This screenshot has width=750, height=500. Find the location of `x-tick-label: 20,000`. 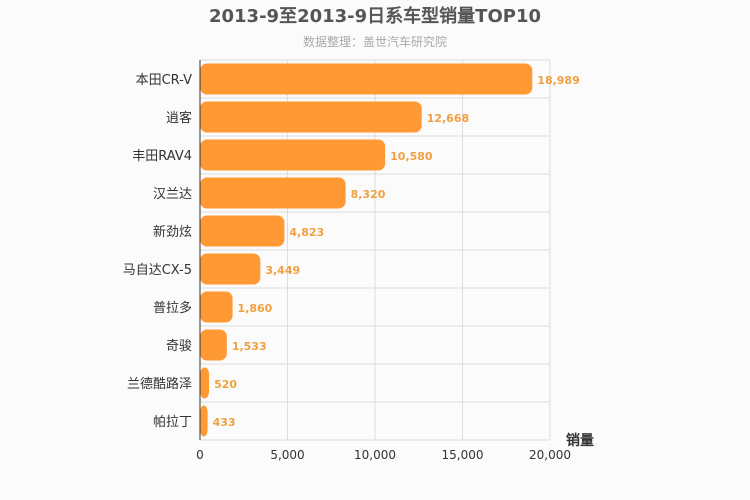

x-tick-label: 20,000 is located at coordinates (550, 455).